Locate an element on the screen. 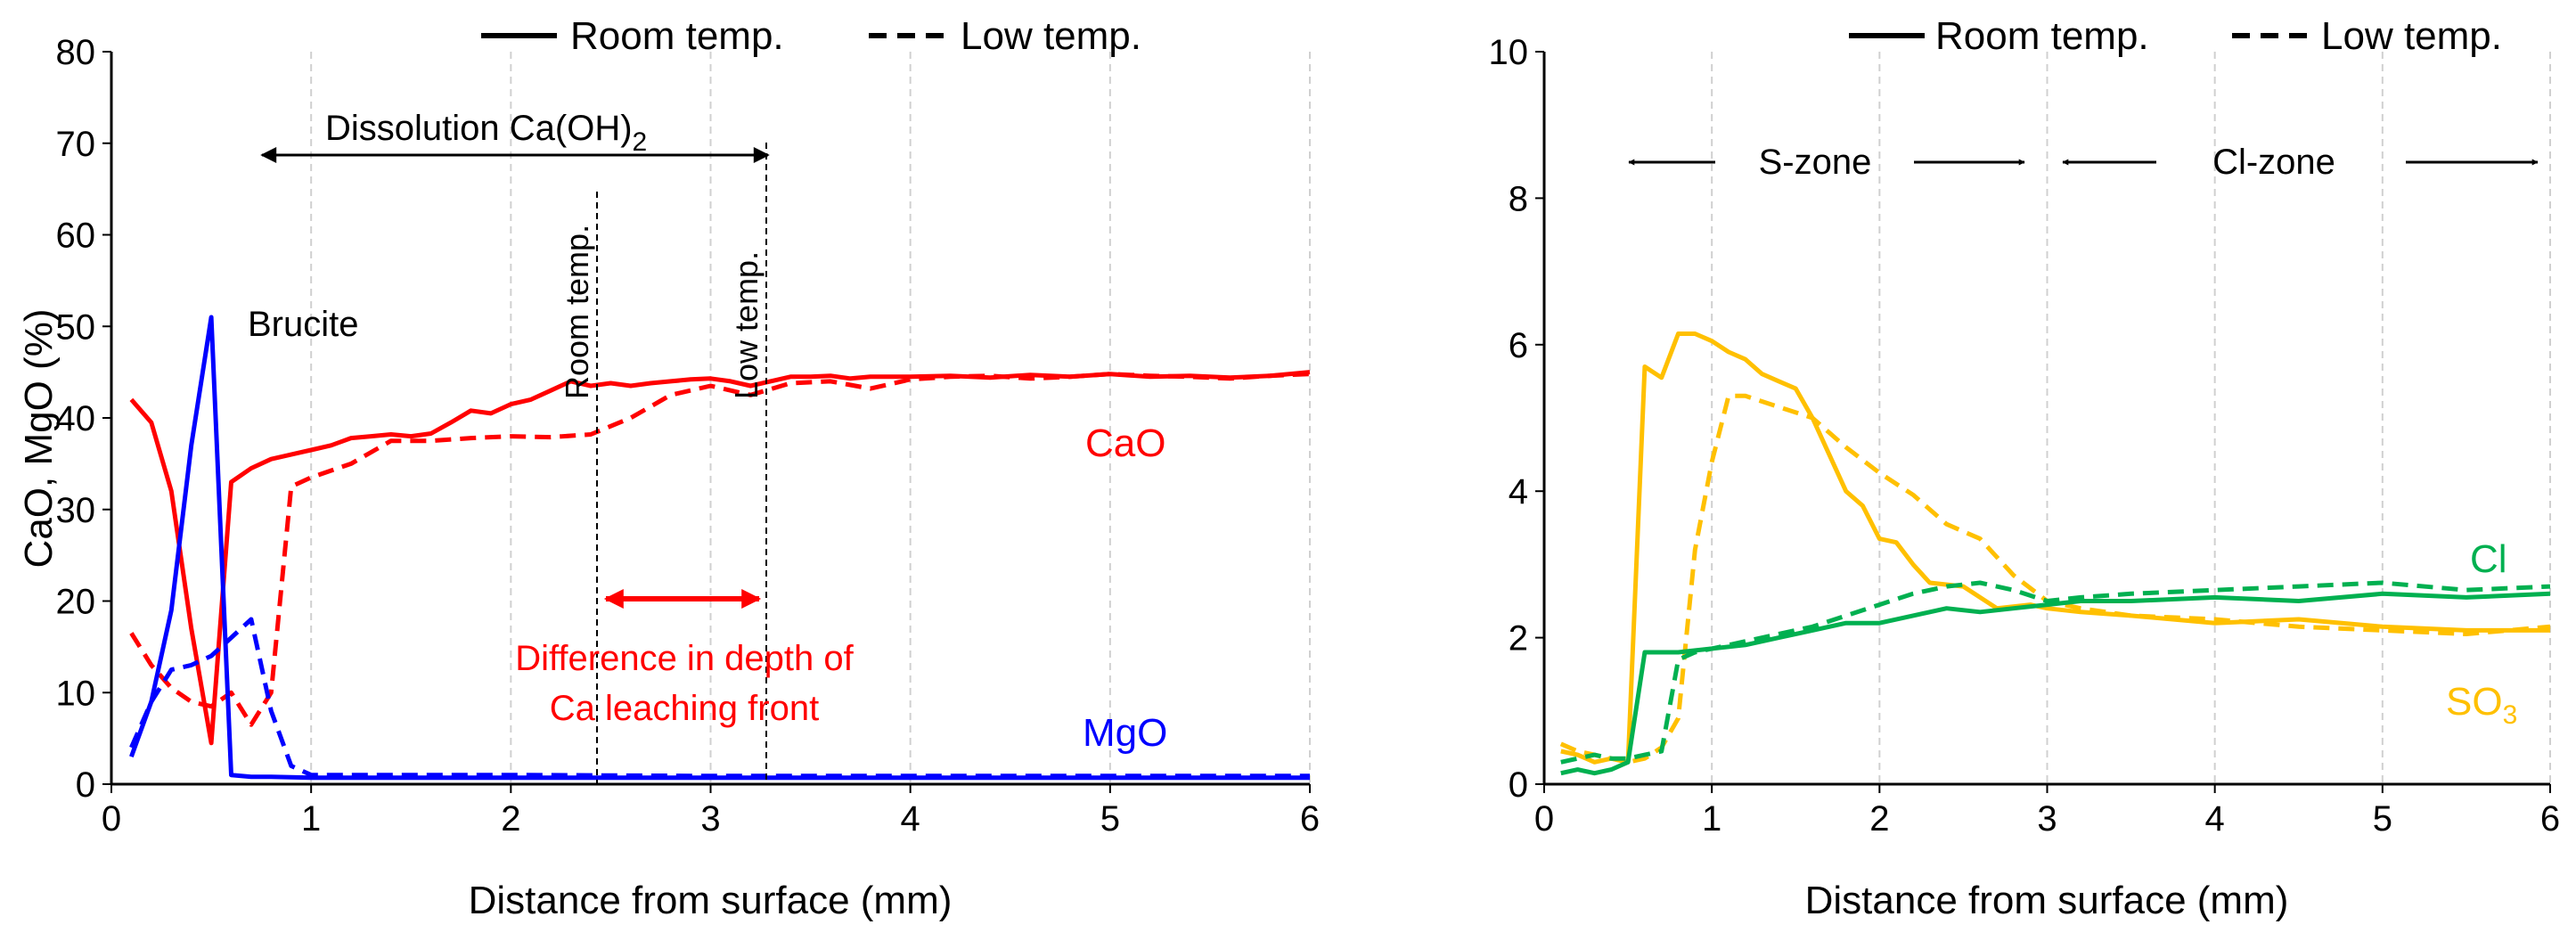  y-axis-label: CaO, MgO (%) is located at coordinates (39, 439).